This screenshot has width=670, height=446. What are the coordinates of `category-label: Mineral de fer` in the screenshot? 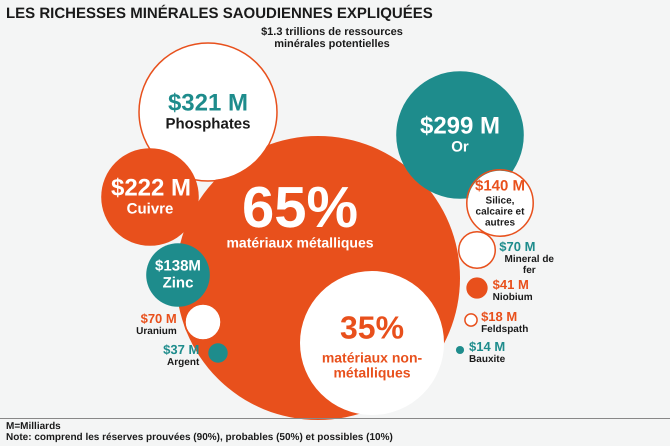 It's located at (529, 265).